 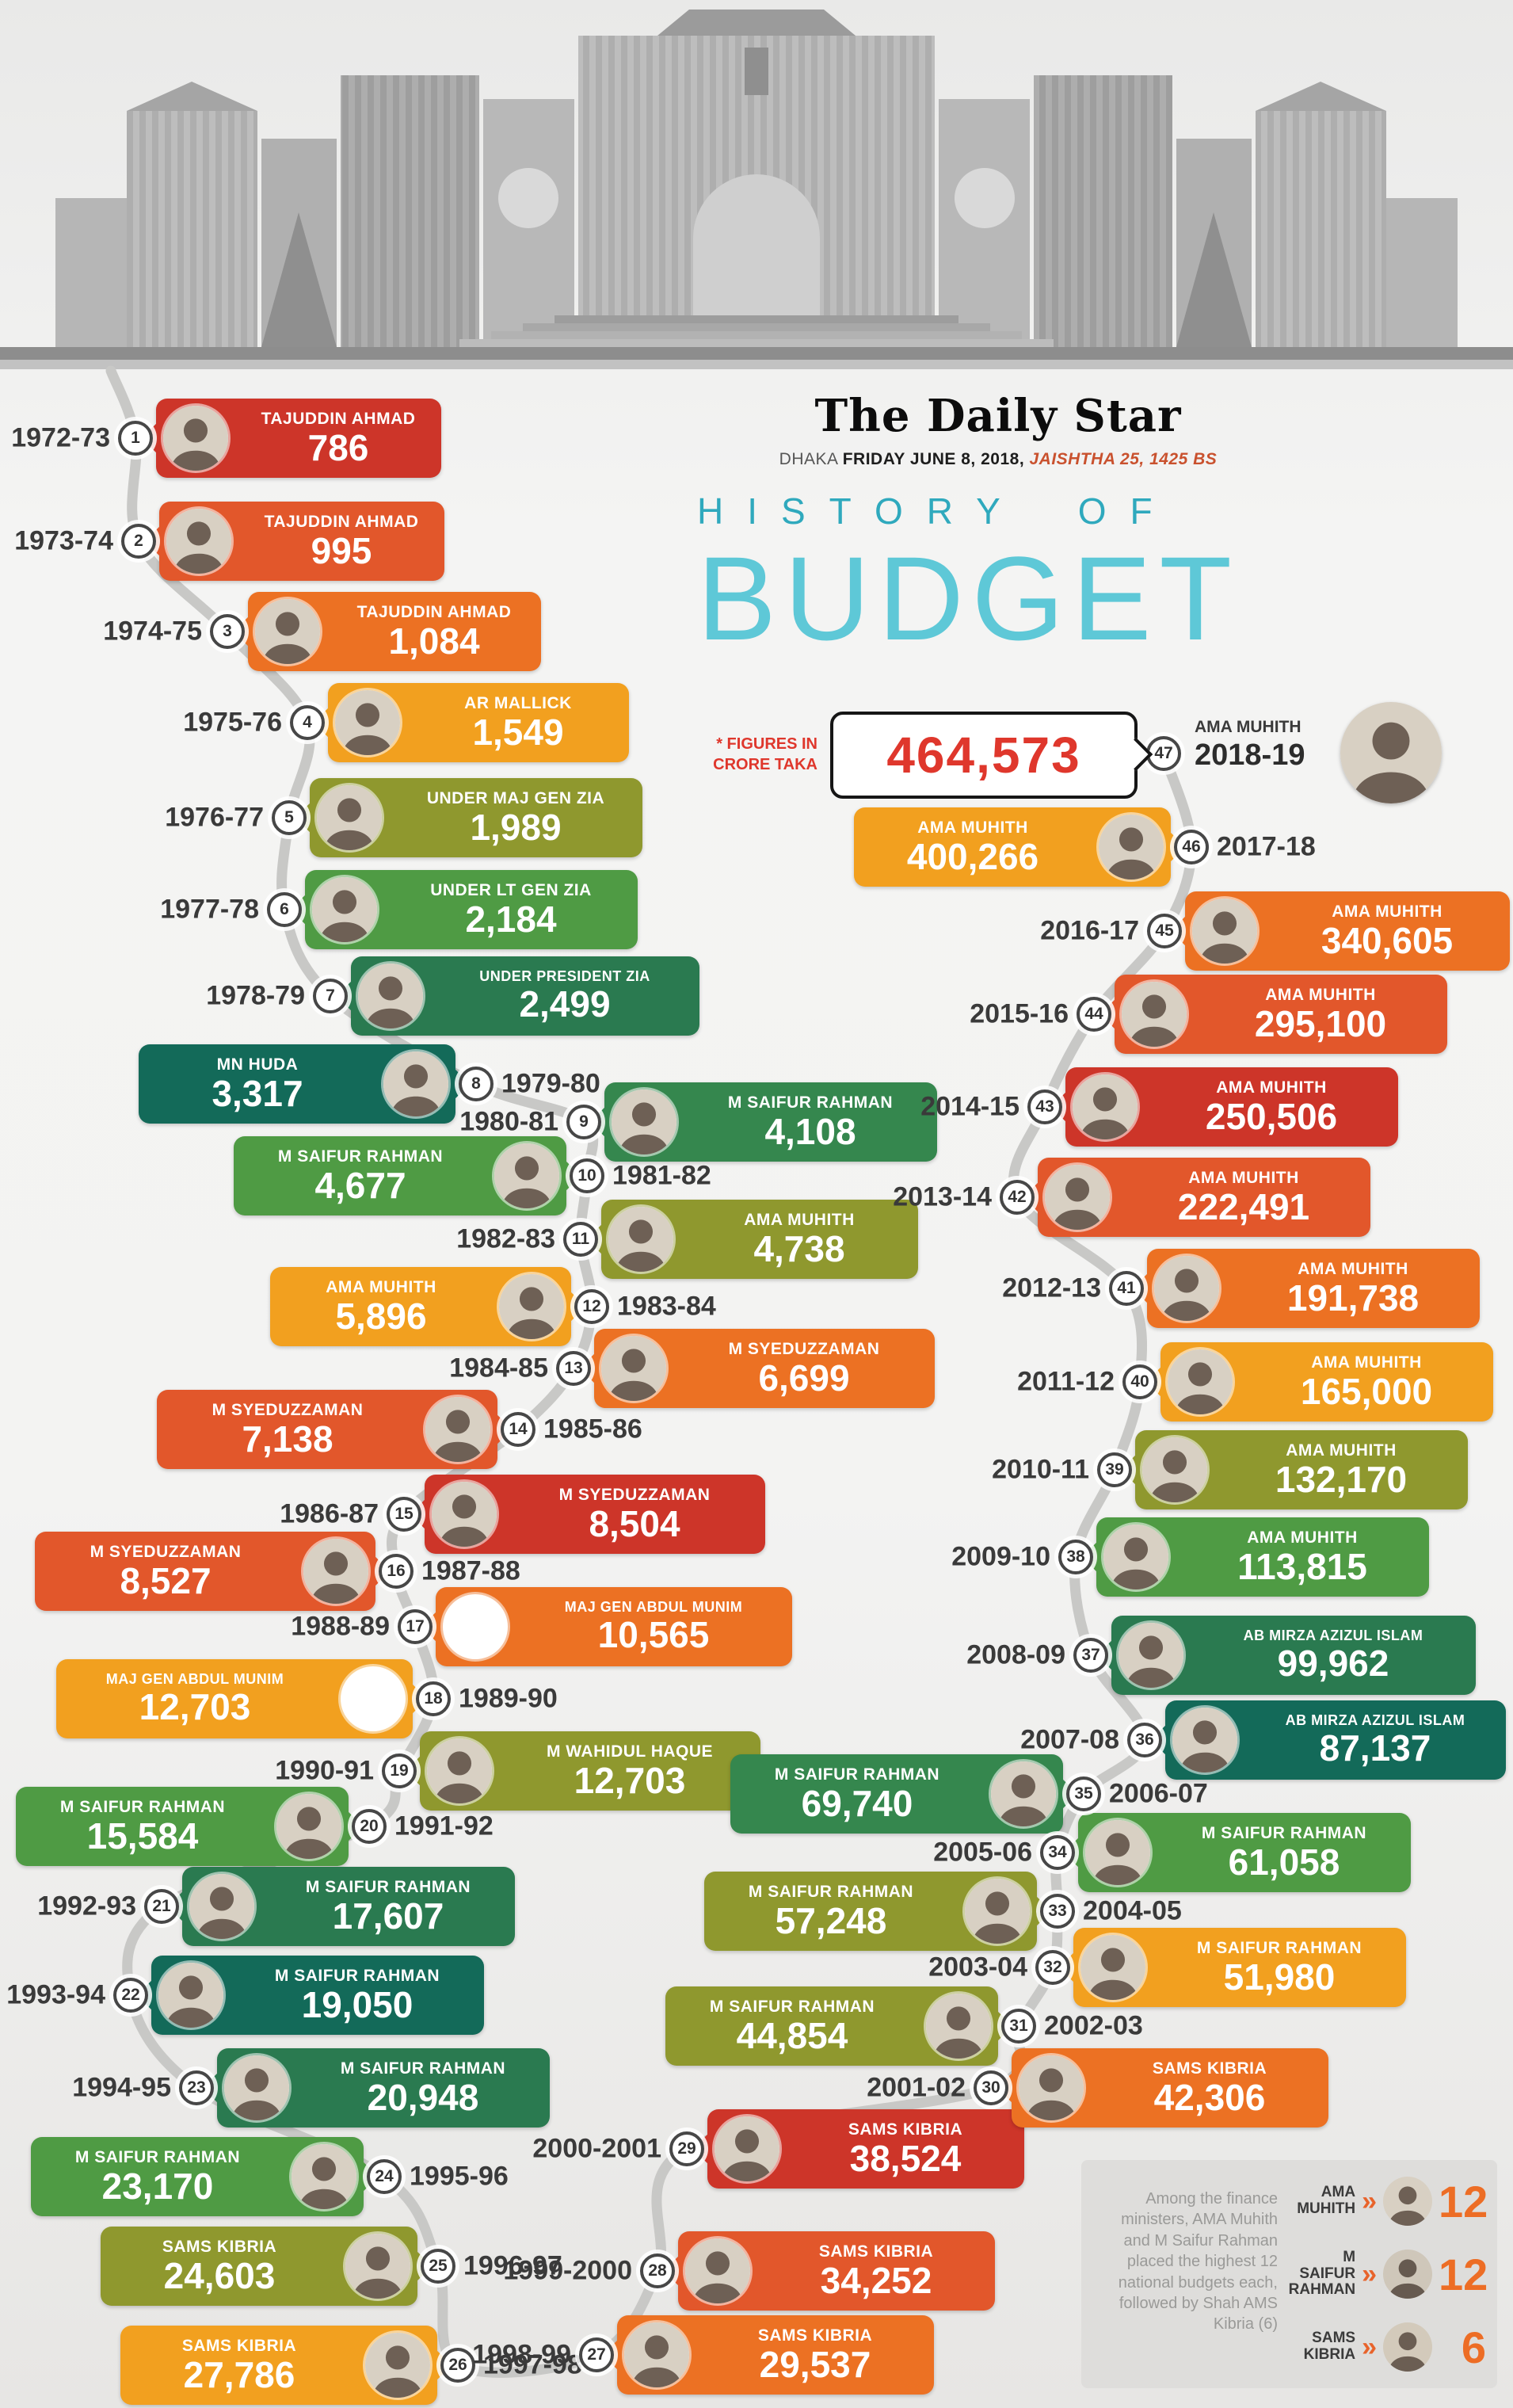 I want to click on entry-text: SAMS KIBRIA 27,786, so click(x=239, y=2365).